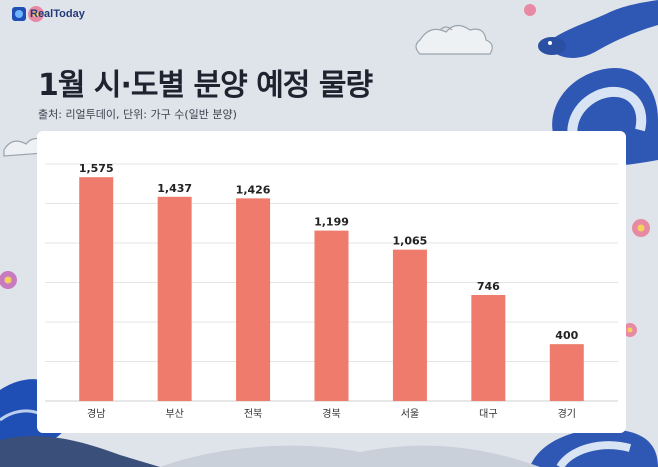 The image size is (658, 467). I want to click on bar-부산, so click(174, 298).